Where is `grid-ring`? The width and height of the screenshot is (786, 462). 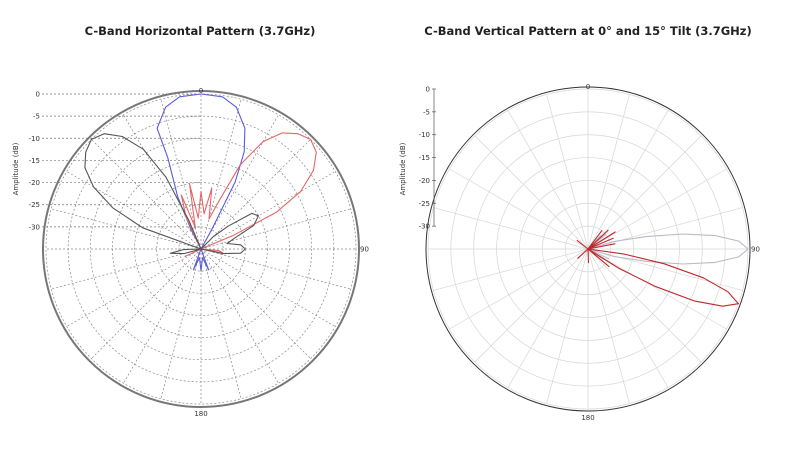 grid-ring is located at coordinates (201, 249).